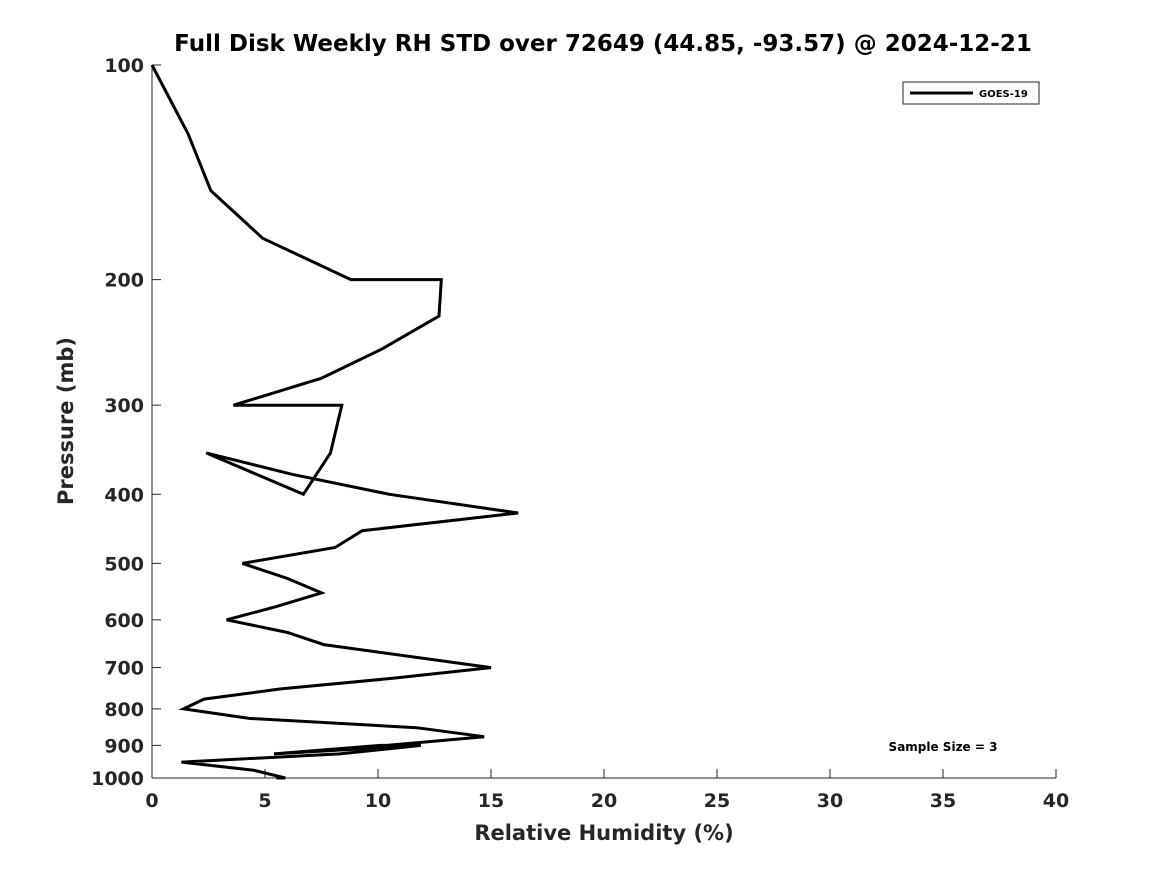  Describe the element at coordinates (943, 747) in the screenshot. I see `sample-size-annotation: Sample Size = 3` at that location.